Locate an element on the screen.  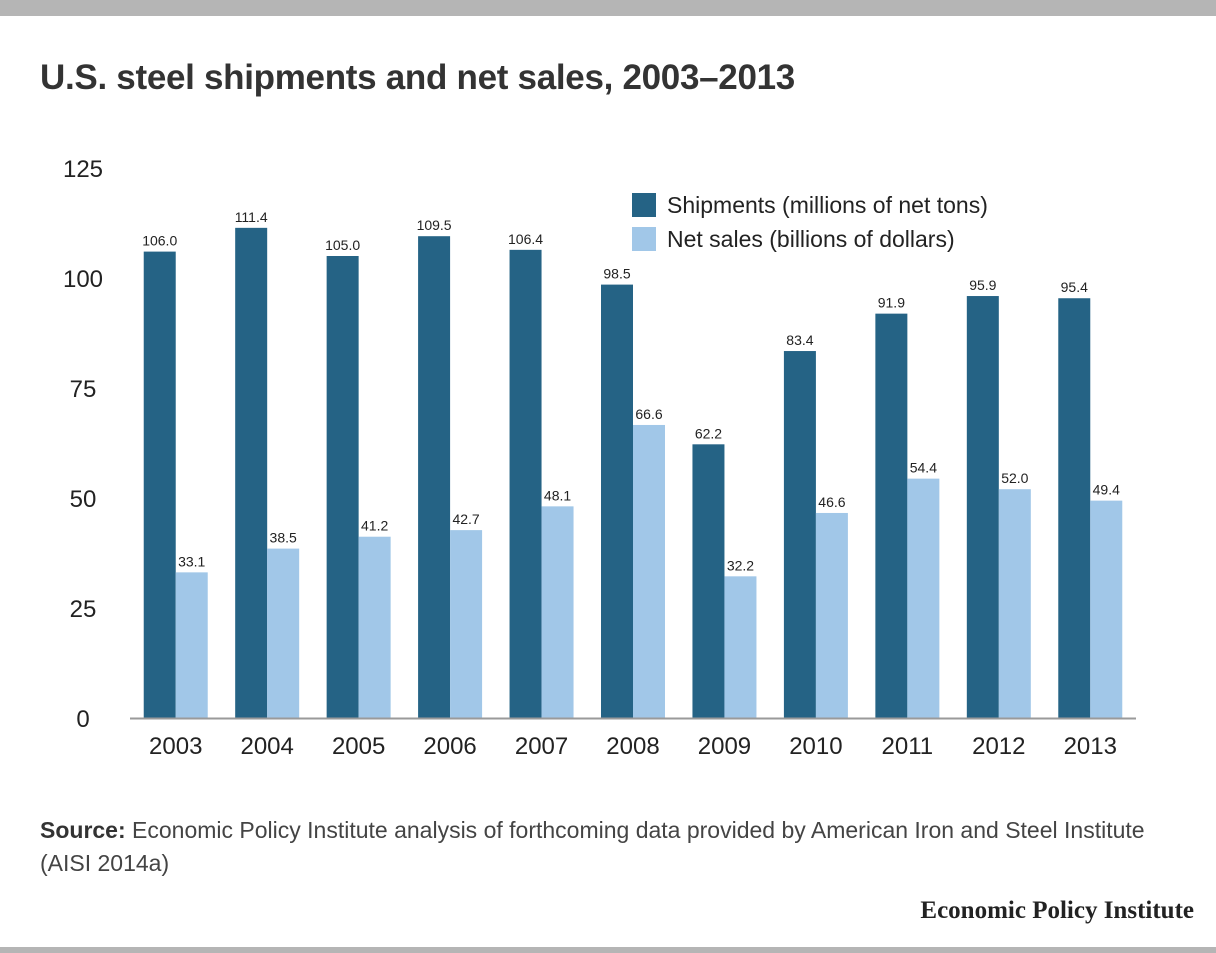
shipments-data-label: 91.9 is located at coordinates (891, 303).